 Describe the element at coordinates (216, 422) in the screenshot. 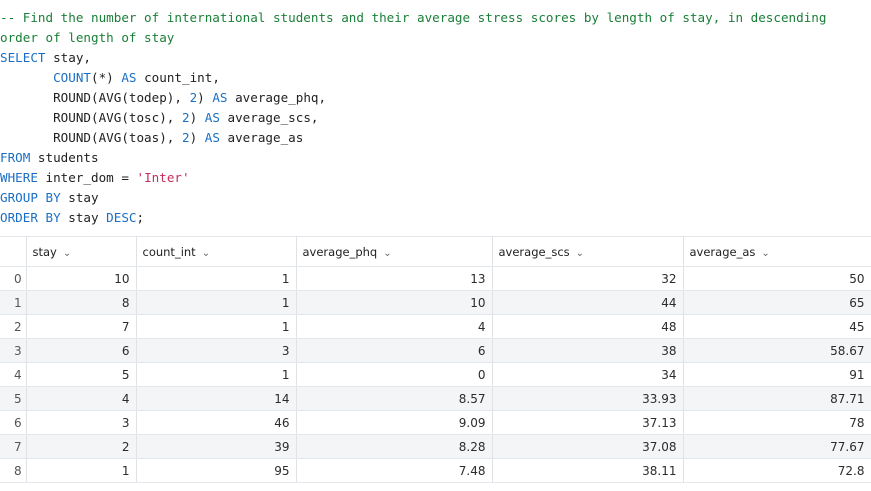

I see `table-cell: 46` at that location.